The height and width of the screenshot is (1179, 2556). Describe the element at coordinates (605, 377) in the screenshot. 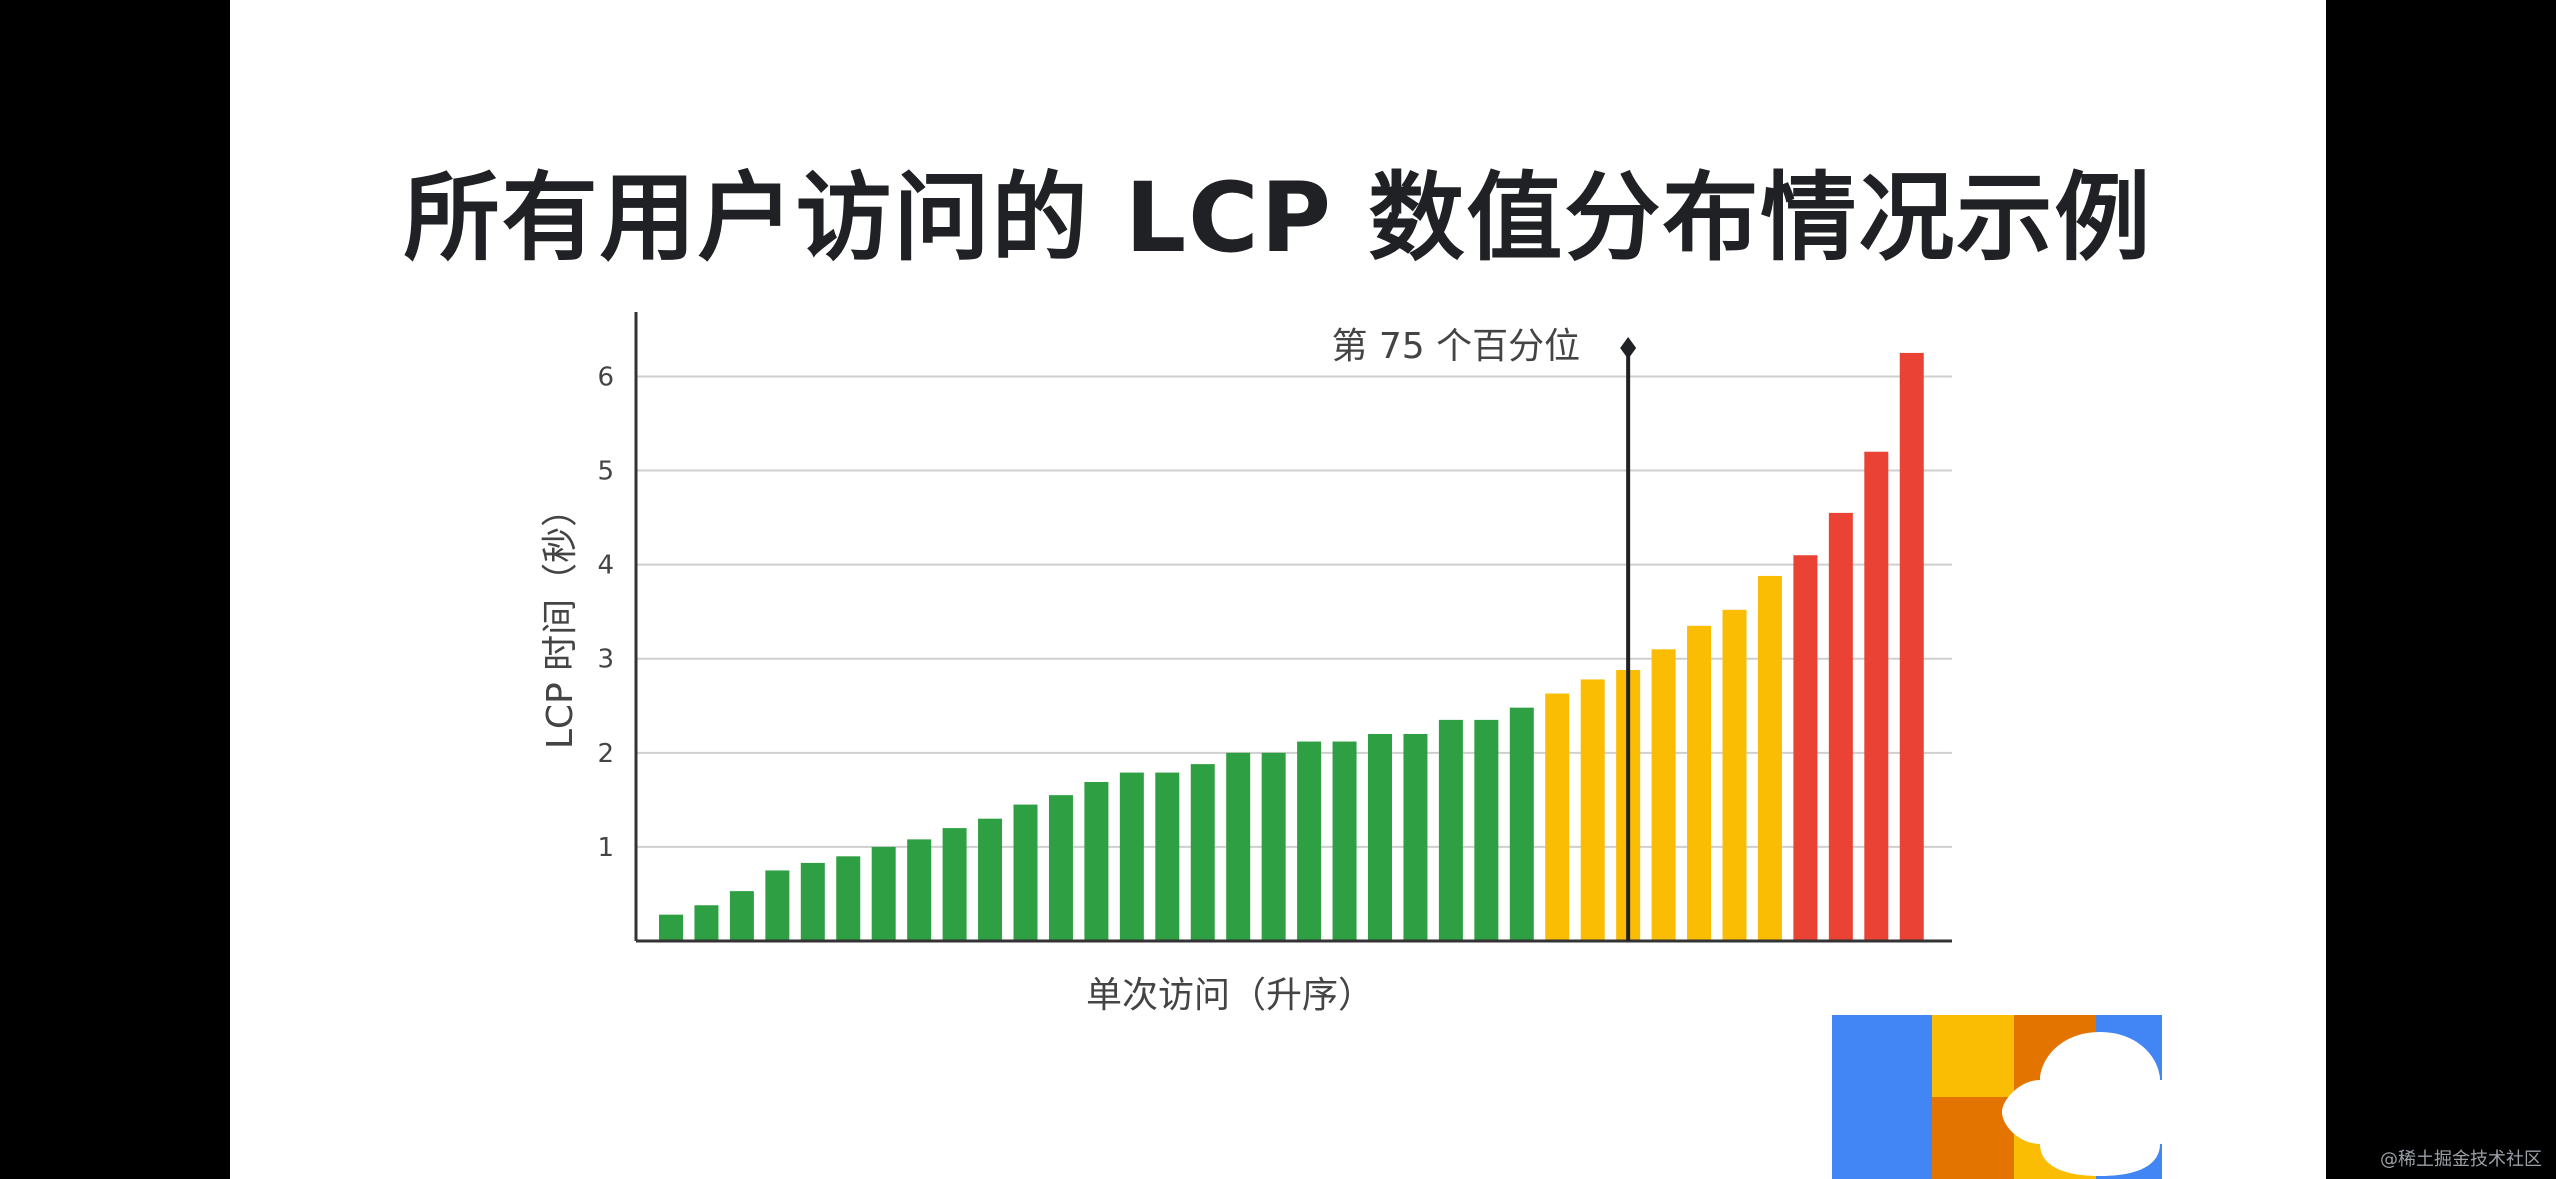

I see `y-tick-label-6: 6` at that location.